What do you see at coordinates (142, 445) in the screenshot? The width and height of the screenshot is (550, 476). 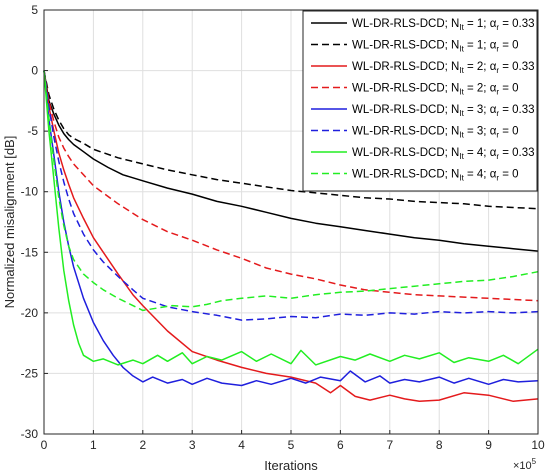 I see `x-tick-label: 2` at bounding box center [142, 445].